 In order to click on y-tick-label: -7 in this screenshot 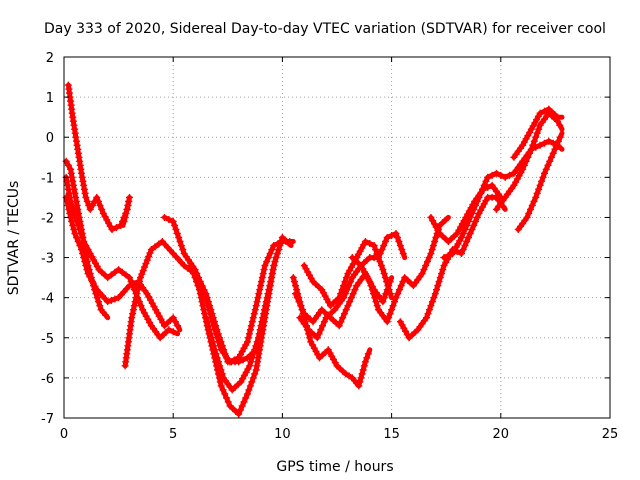, I will do `click(47, 419)`.